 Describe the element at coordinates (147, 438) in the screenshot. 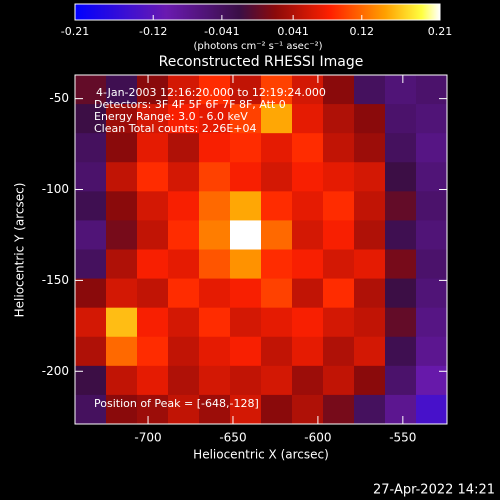

I see `x-tick-label: -700` at that location.